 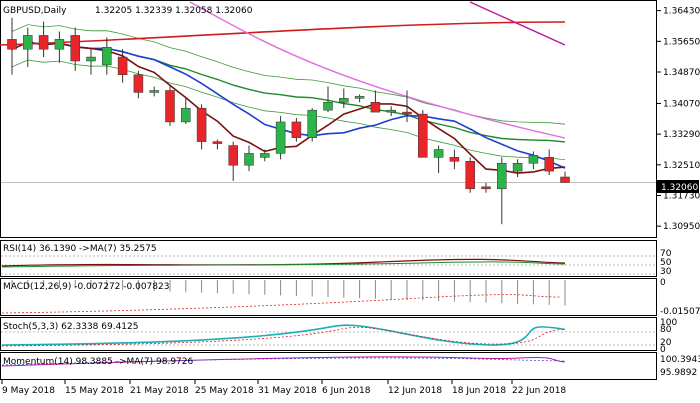 What do you see at coordinates (80, 249) in the screenshot?
I see `rsi-label: RSI(14) 36.1390 ->MA(7) 35.2575` at bounding box center [80, 249].